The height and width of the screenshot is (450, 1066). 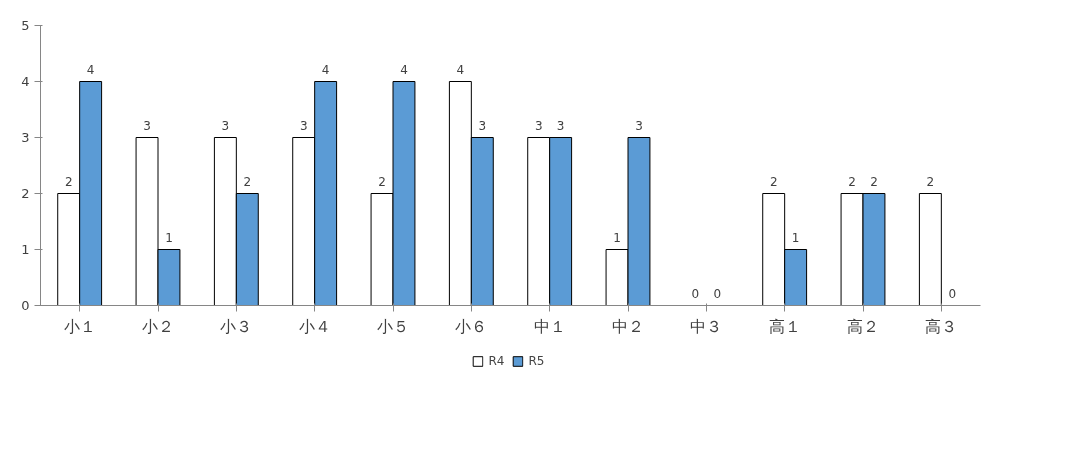 What do you see at coordinates (25, 25) in the screenshot?
I see `y-tick-label: 5` at bounding box center [25, 25].